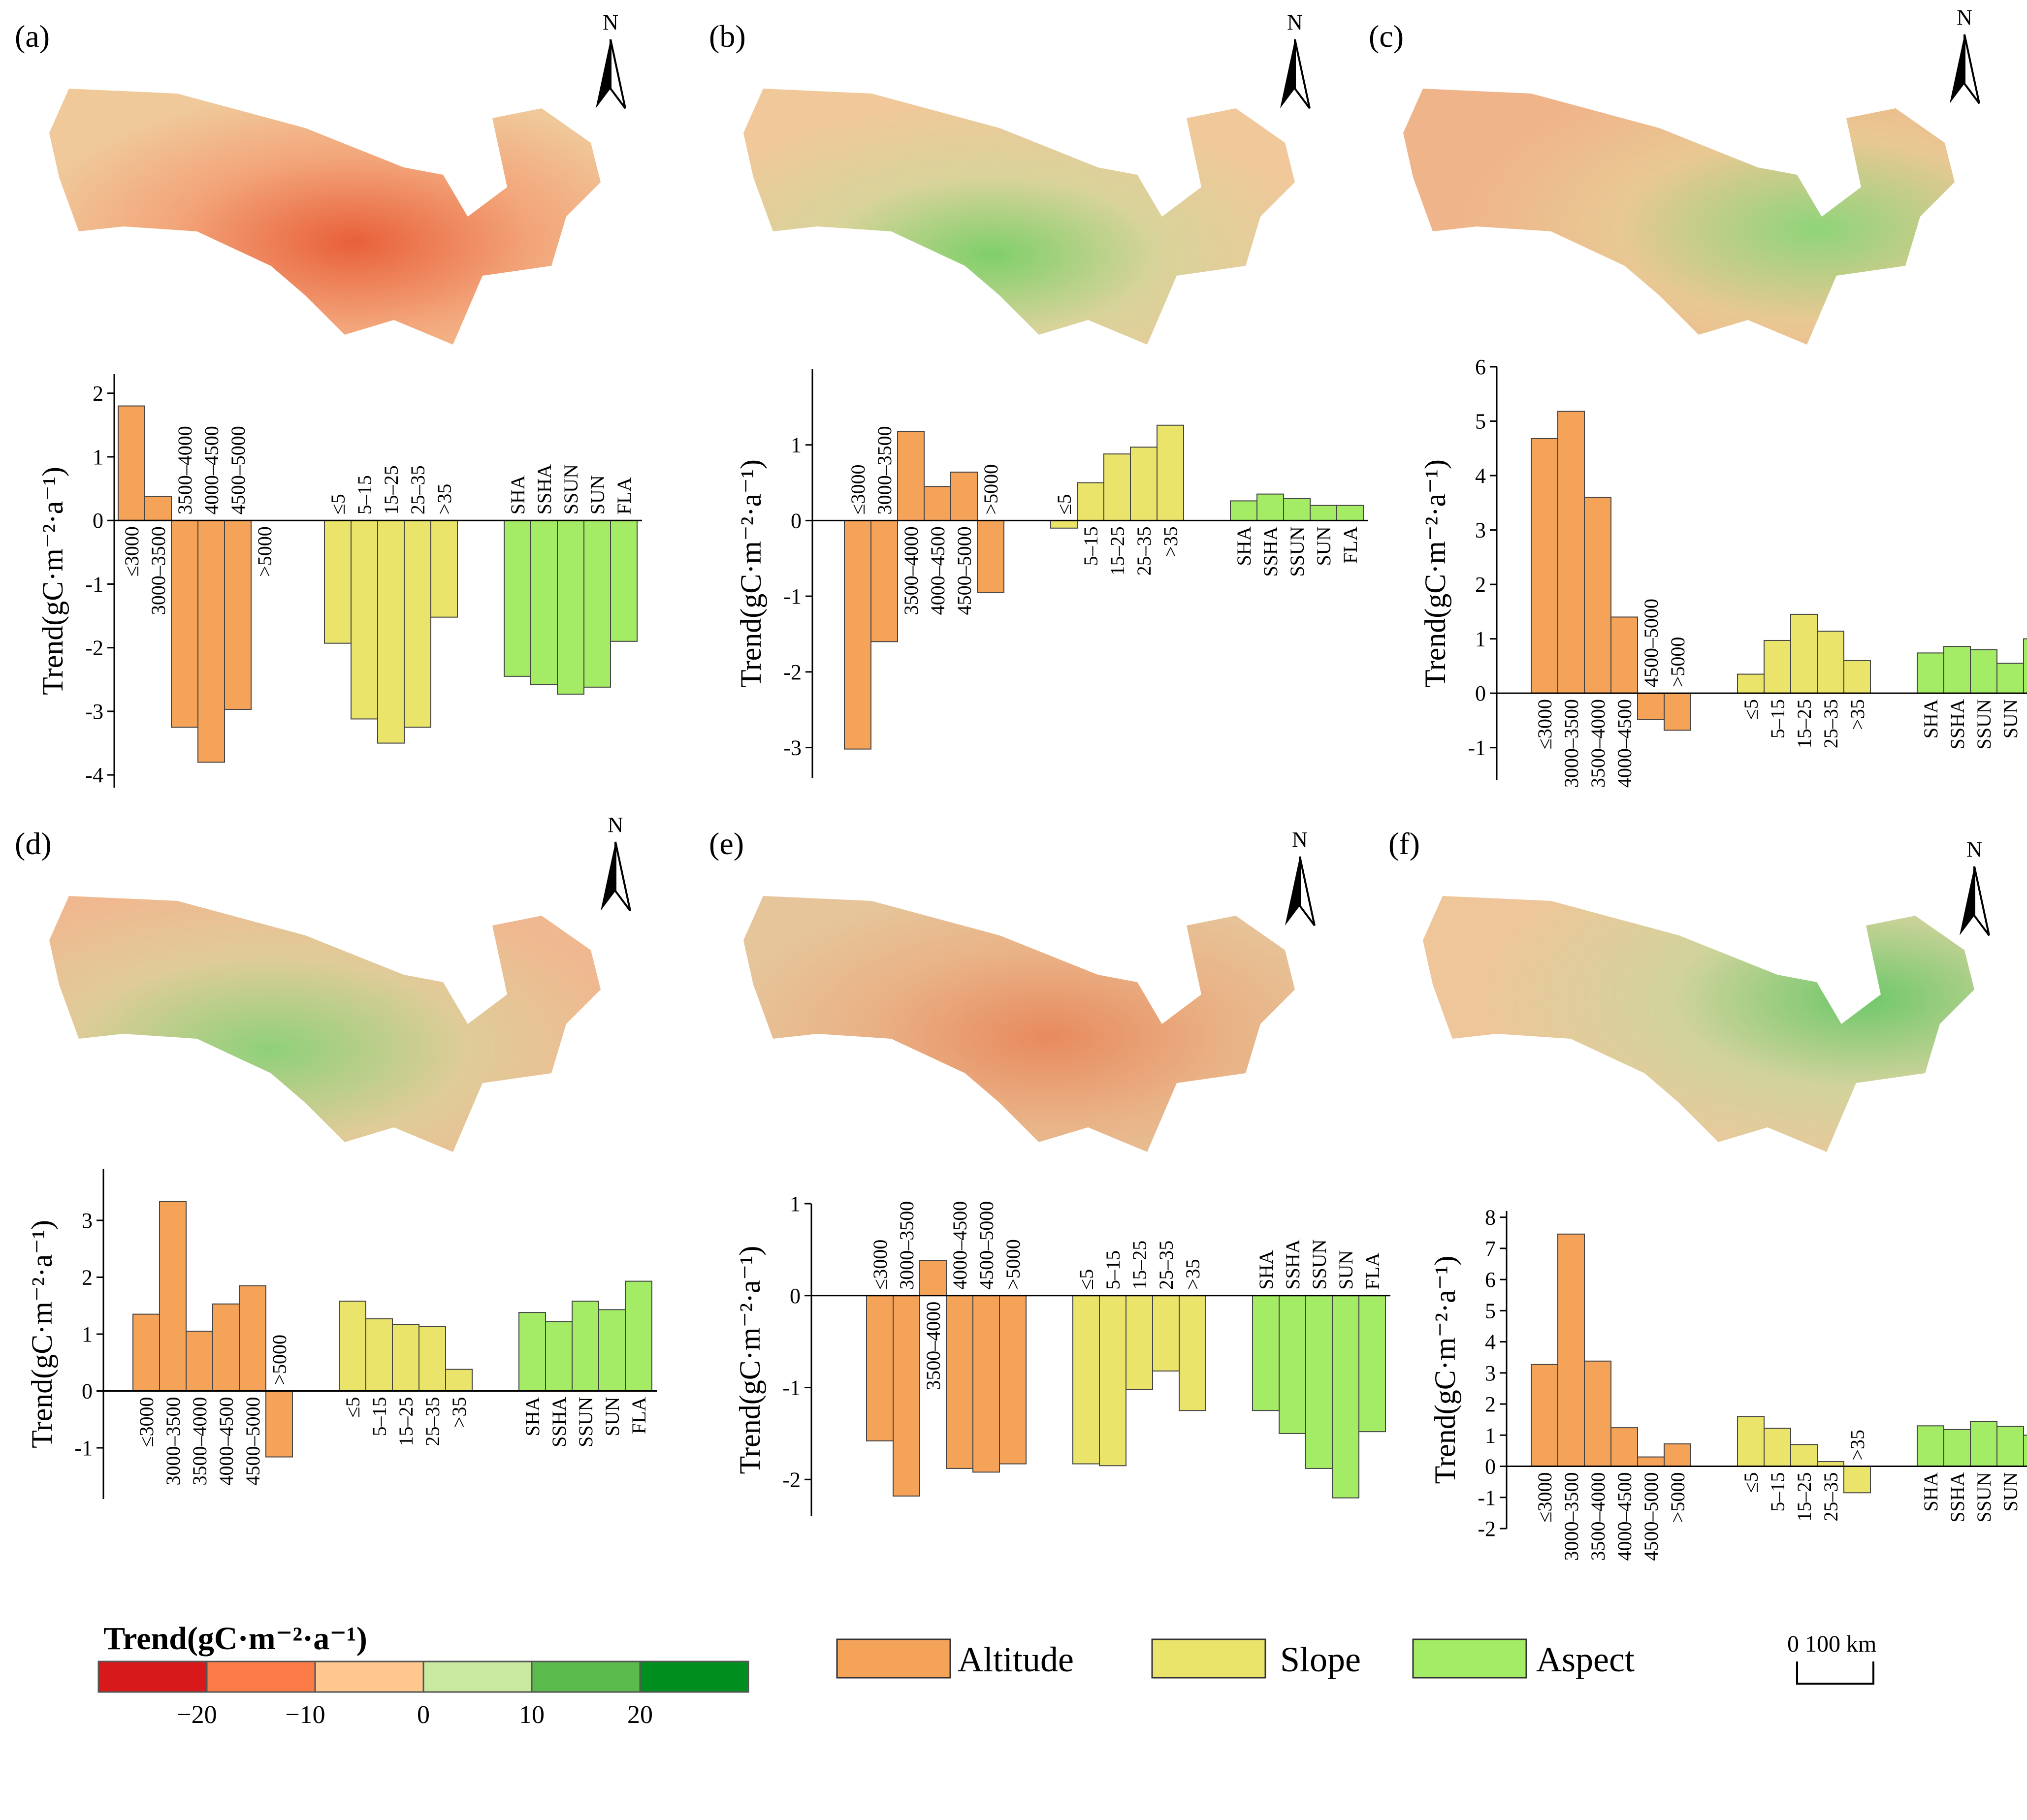  I want to click on colorbar-legend: Trend(gC·m⁻²·a⁻¹) −20 −10 0 10 20, so click(423, 1675).